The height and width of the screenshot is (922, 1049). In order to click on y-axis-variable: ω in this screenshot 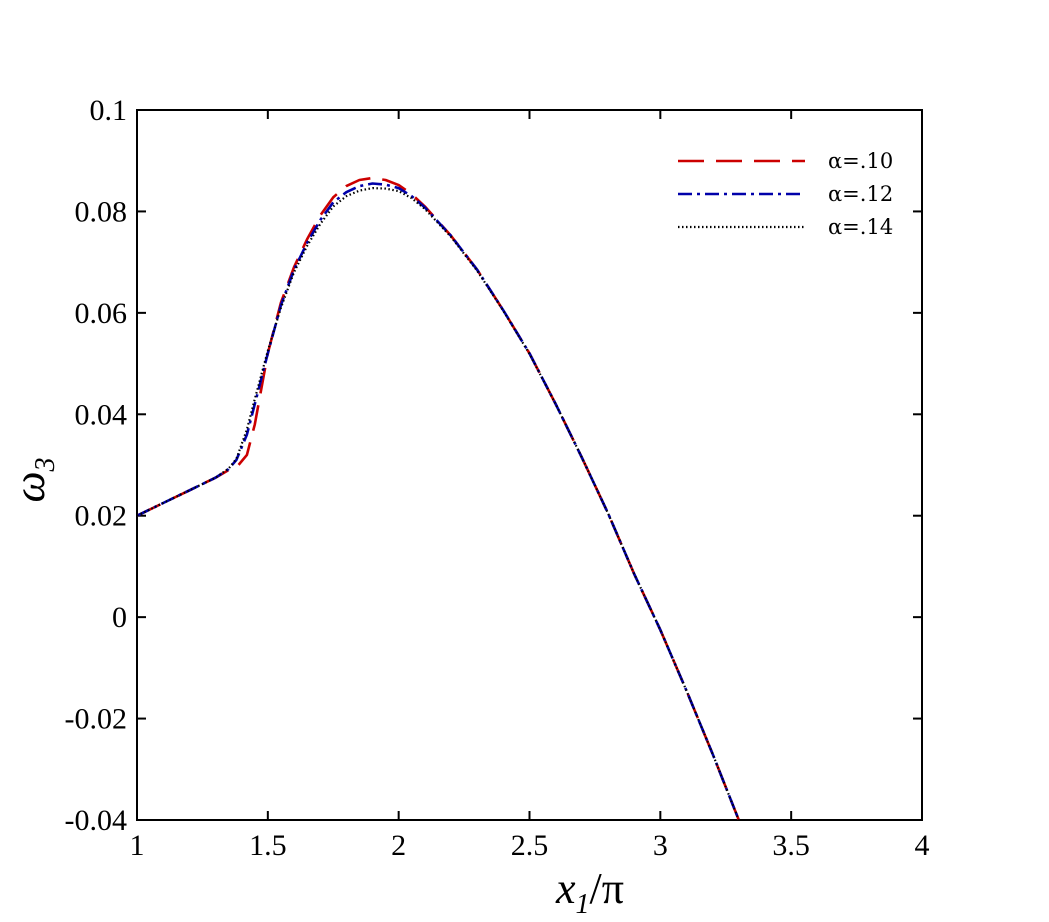, I will do `click(29, 486)`.